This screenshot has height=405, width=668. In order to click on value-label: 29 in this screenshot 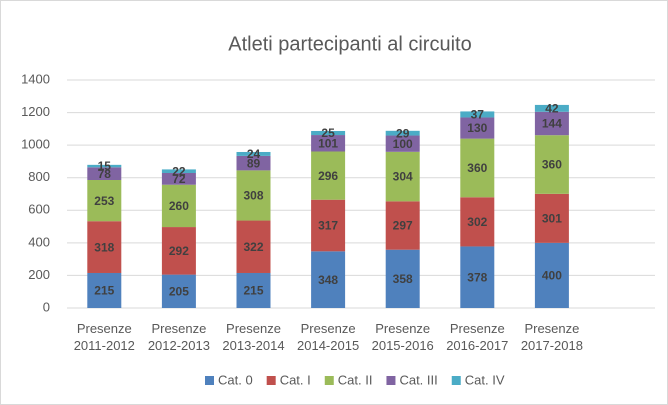, I will do `click(403, 133)`.